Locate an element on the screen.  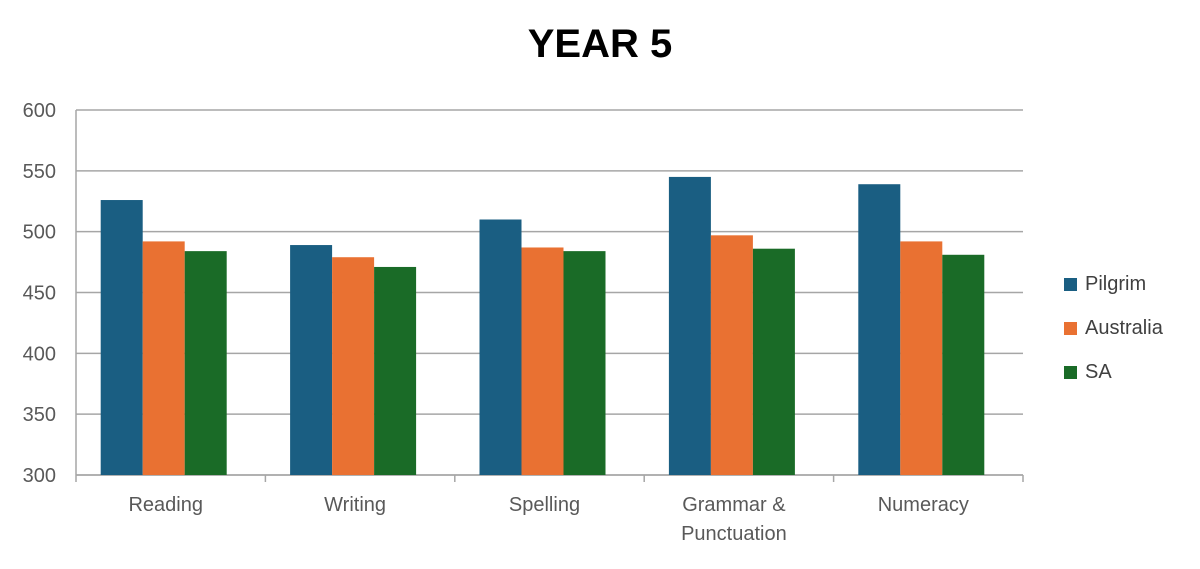
x-tick-label: Spelling is located at coordinates (544, 505).